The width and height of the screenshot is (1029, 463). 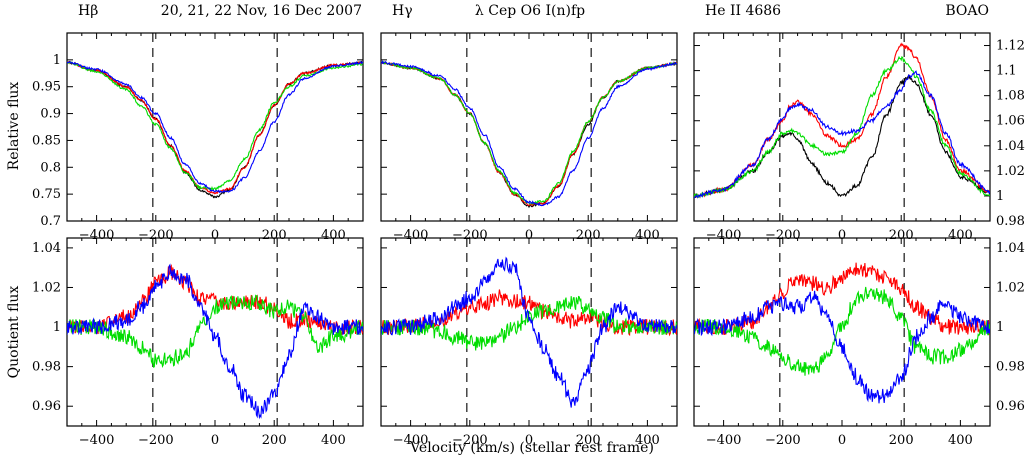 I want to click on panel1-line-label: Hβ, so click(x=88, y=11).